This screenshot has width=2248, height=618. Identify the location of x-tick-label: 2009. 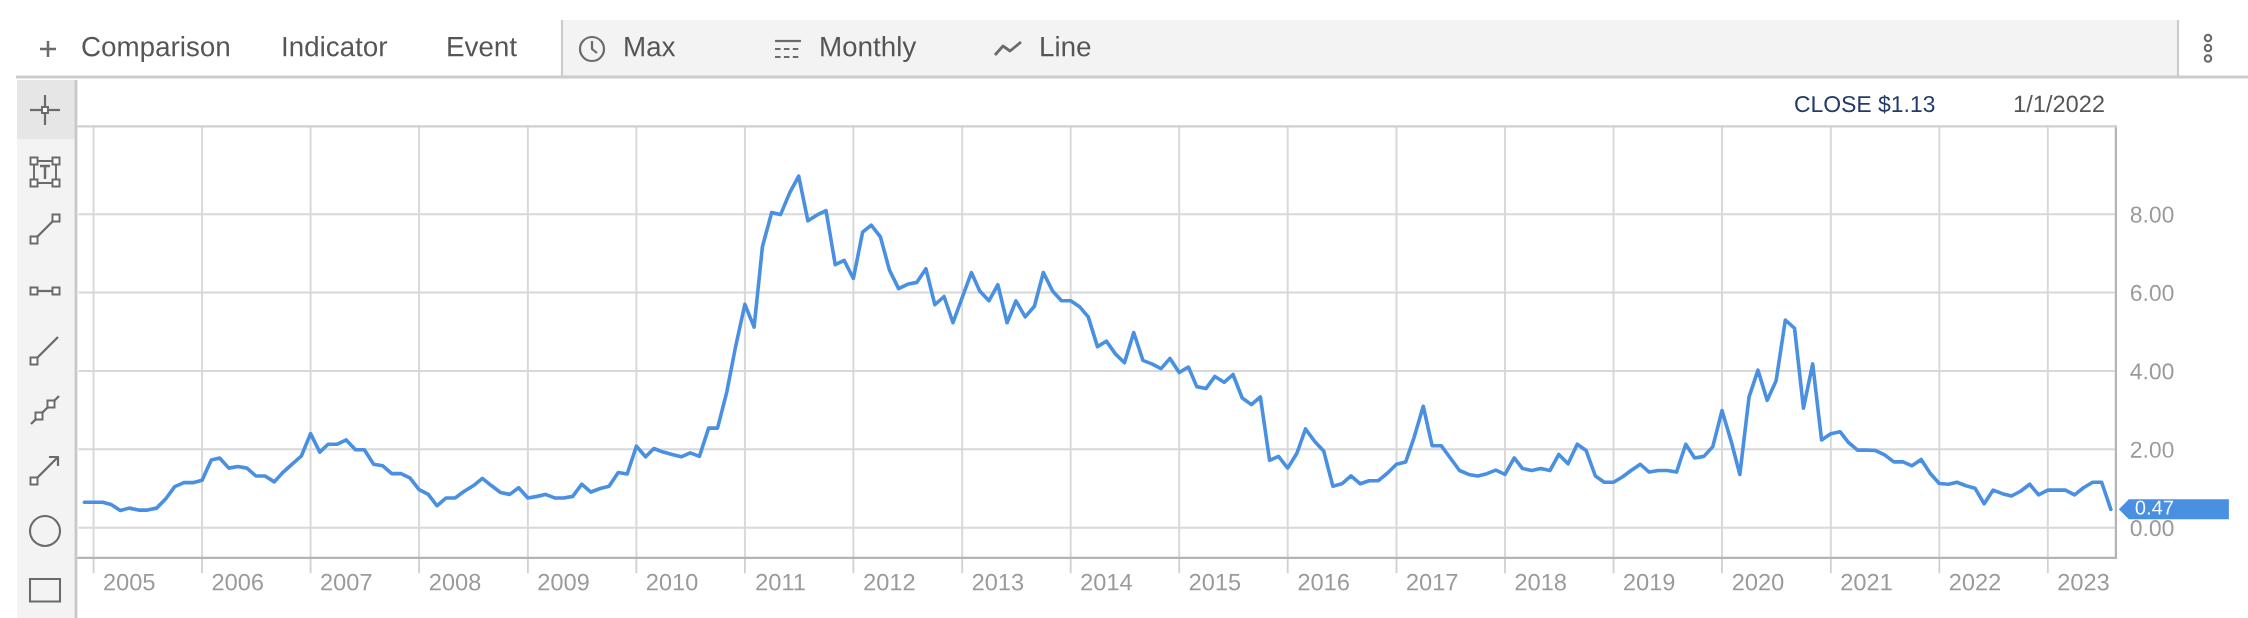
(563, 582).